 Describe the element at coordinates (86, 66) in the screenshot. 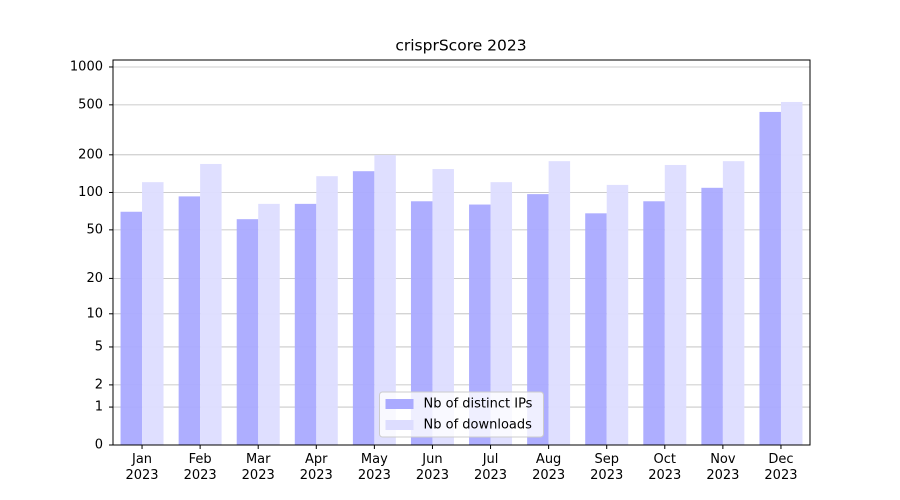

I see `y-tick-label: 1000` at that location.